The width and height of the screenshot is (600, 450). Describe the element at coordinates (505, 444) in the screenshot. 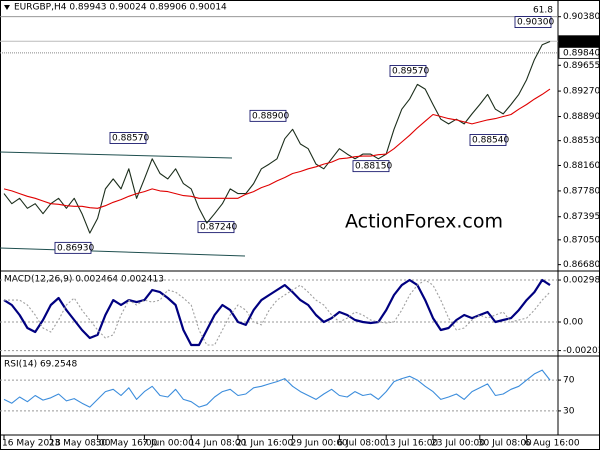

I see `x-tick-label: 30 Jul 08:00` at that location.